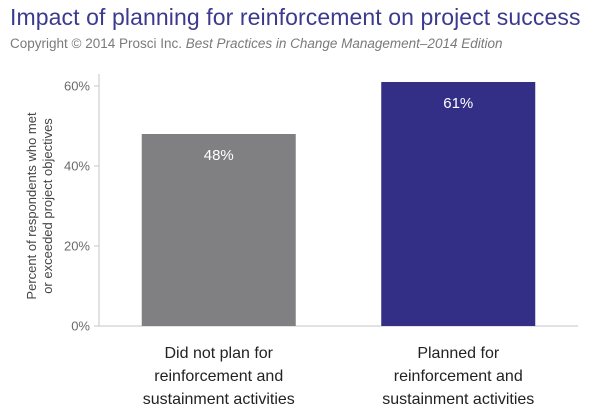 This screenshot has height=416, width=600. Describe the element at coordinates (47, 206) in the screenshot. I see `y-axis-title-line: or exceeded project objectives` at that location.